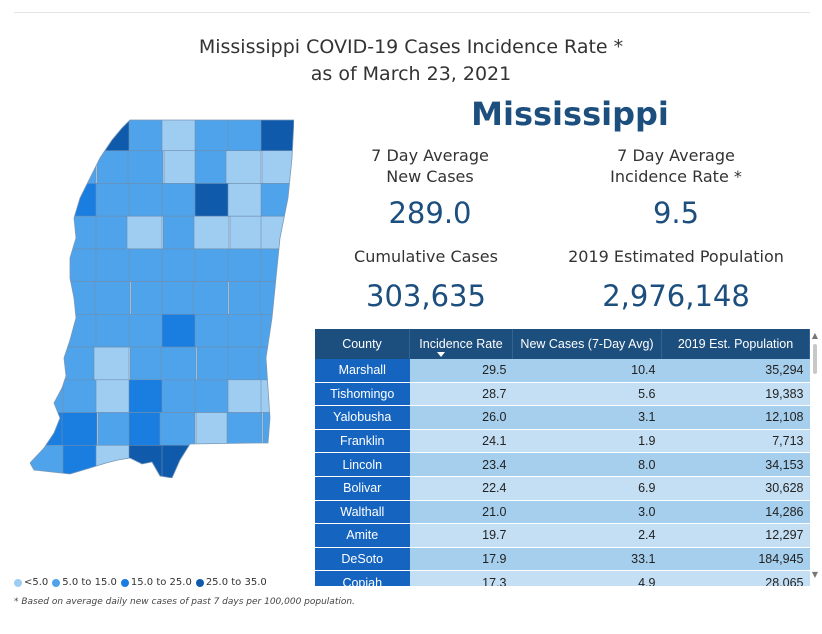 The height and width of the screenshot is (634, 822). Describe the element at coordinates (815, 359) in the screenshot. I see `scroll-thumb` at that location.